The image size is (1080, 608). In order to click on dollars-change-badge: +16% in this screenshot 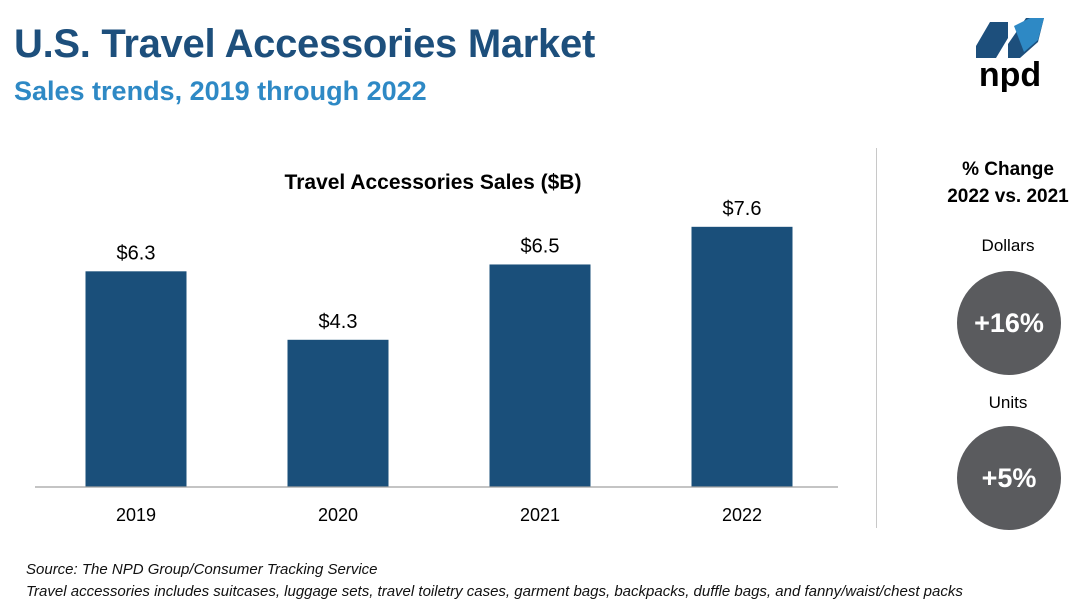, I will do `click(1009, 323)`.